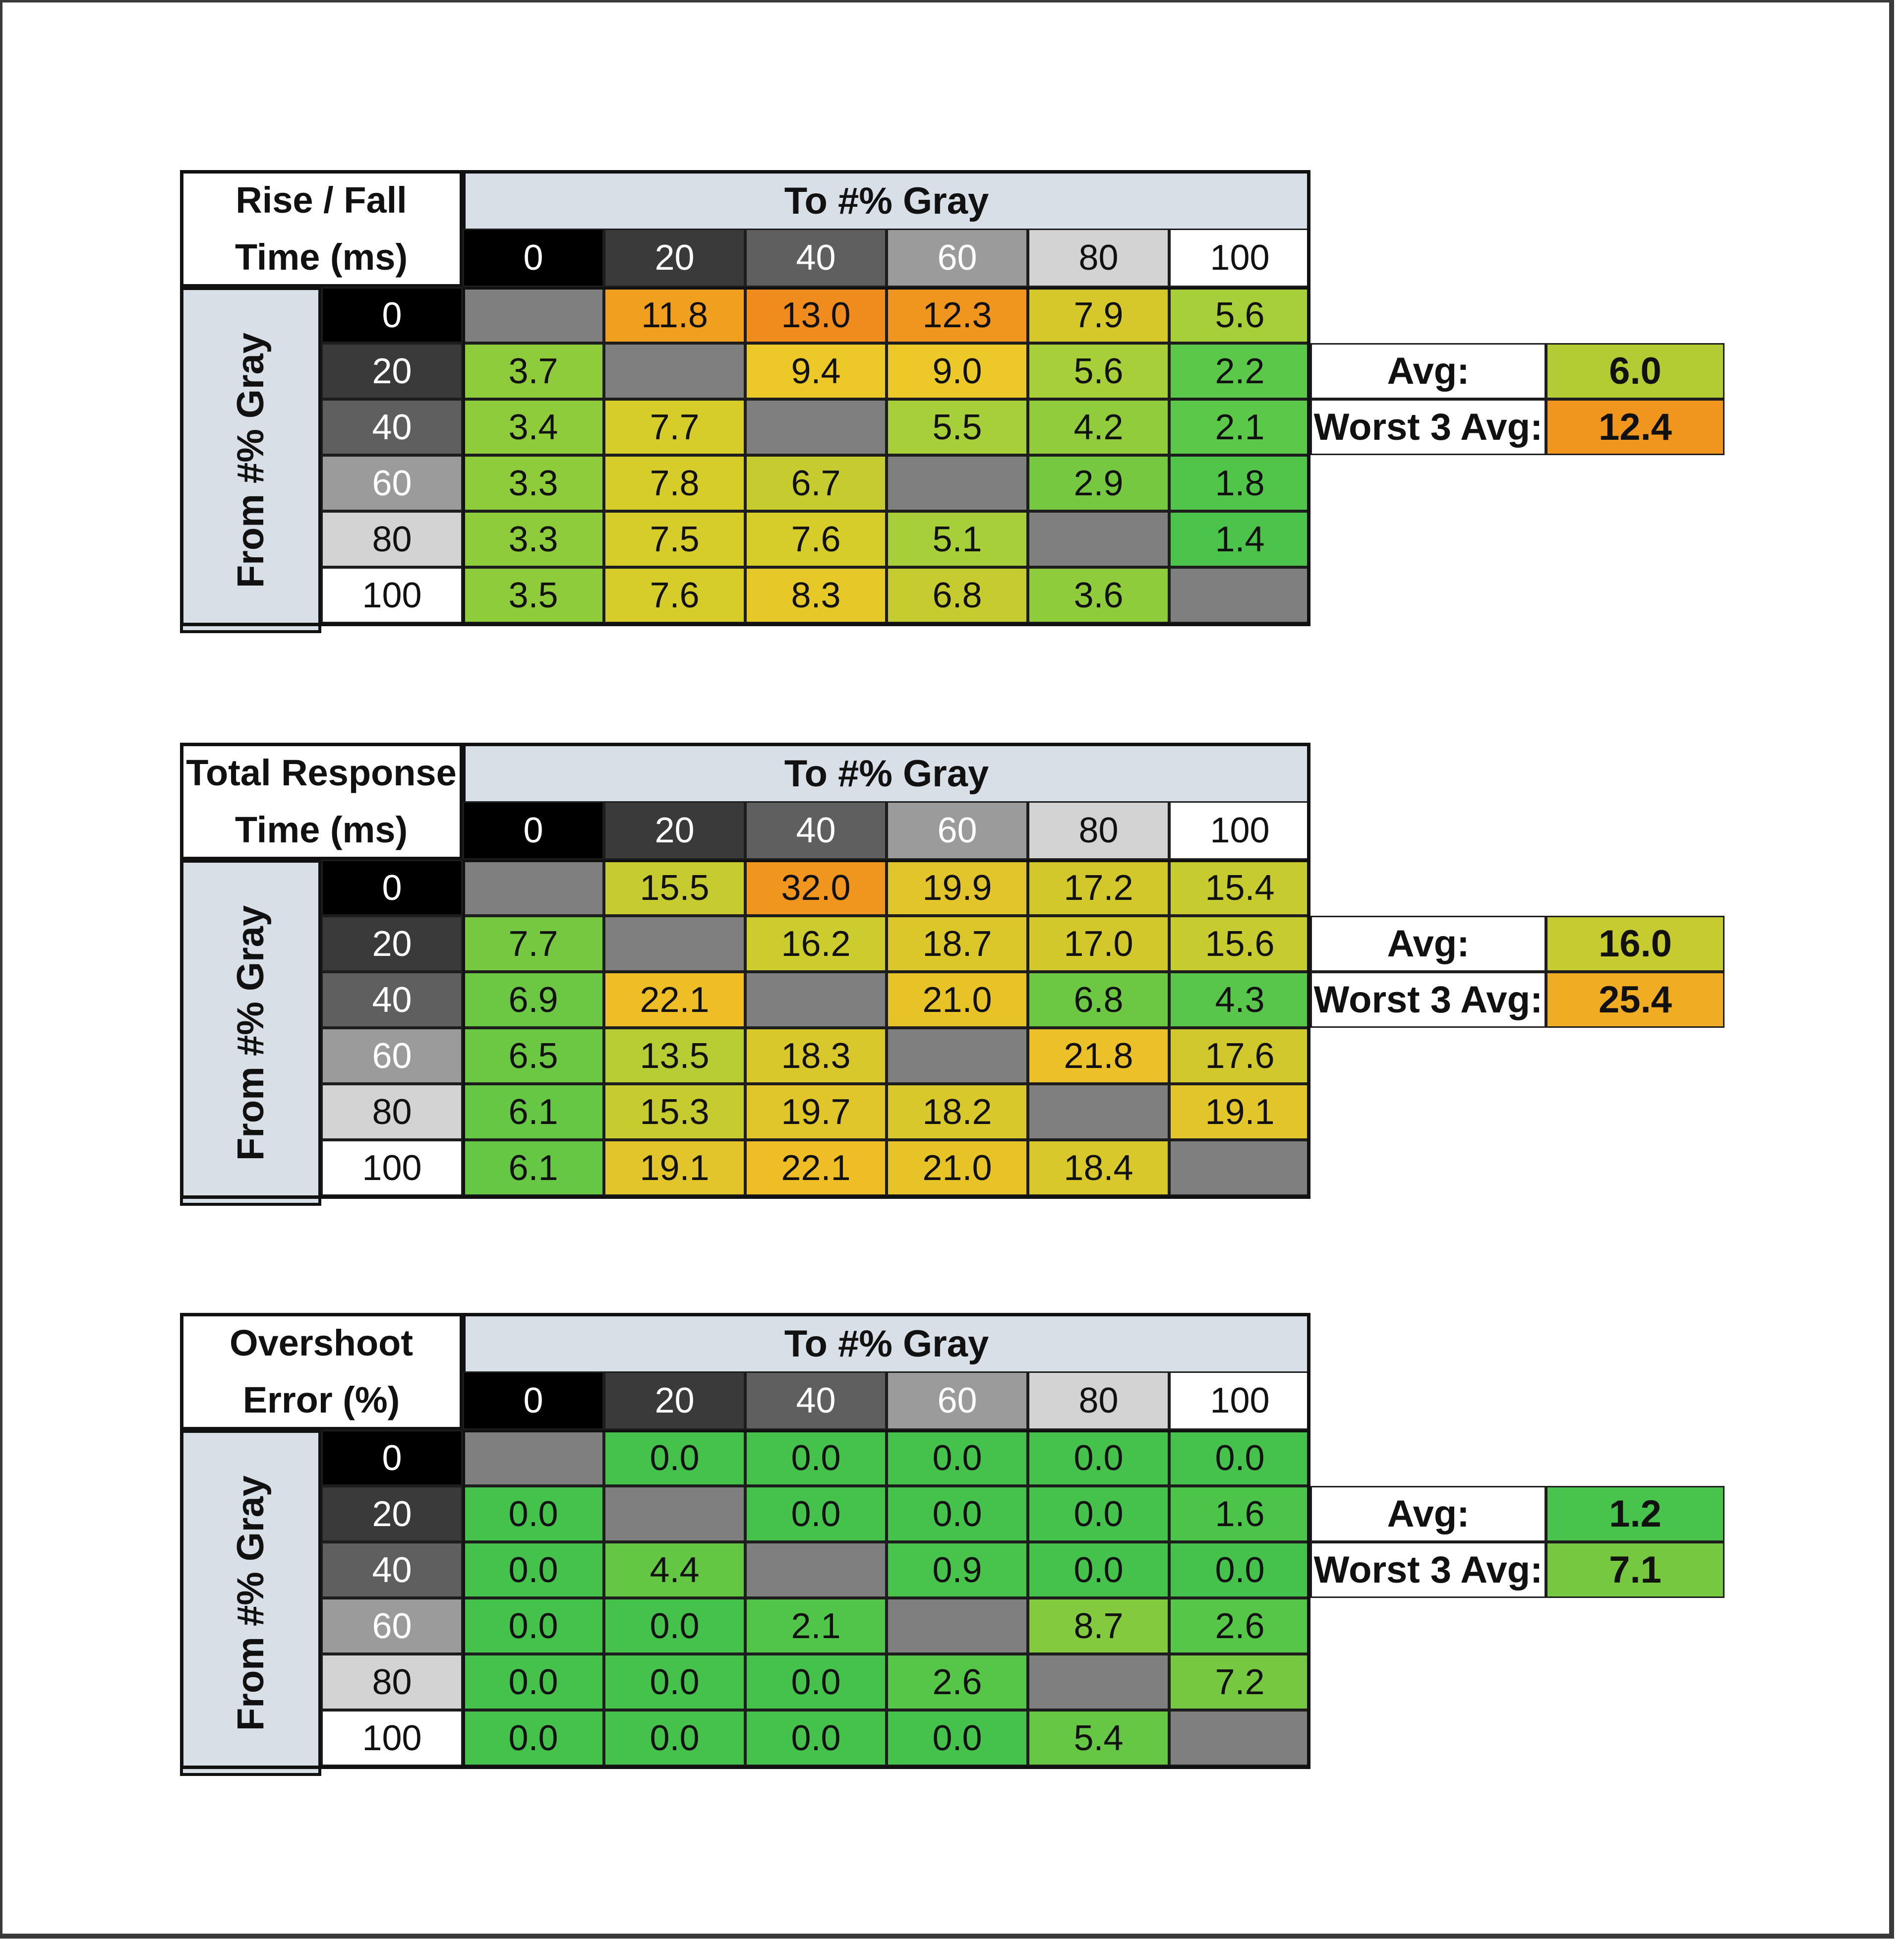  What do you see at coordinates (957, 944) in the screenshot?
I see `value-cell: 18.7` at bounding box center [957, 944].